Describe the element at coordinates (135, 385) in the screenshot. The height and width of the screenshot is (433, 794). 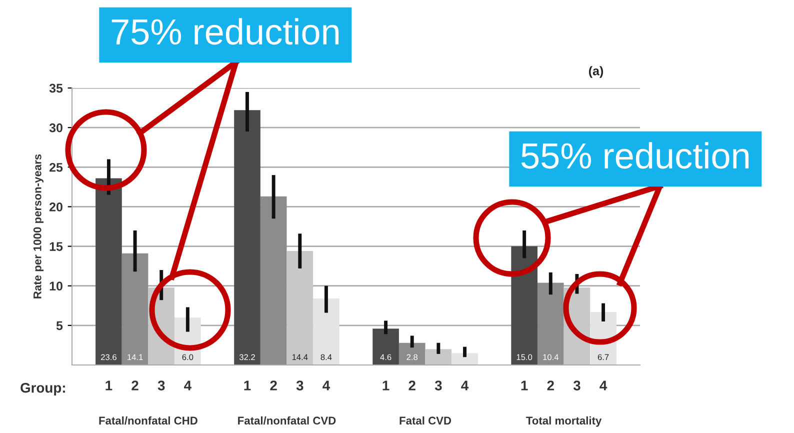
I see `series-label: 2` at that location.